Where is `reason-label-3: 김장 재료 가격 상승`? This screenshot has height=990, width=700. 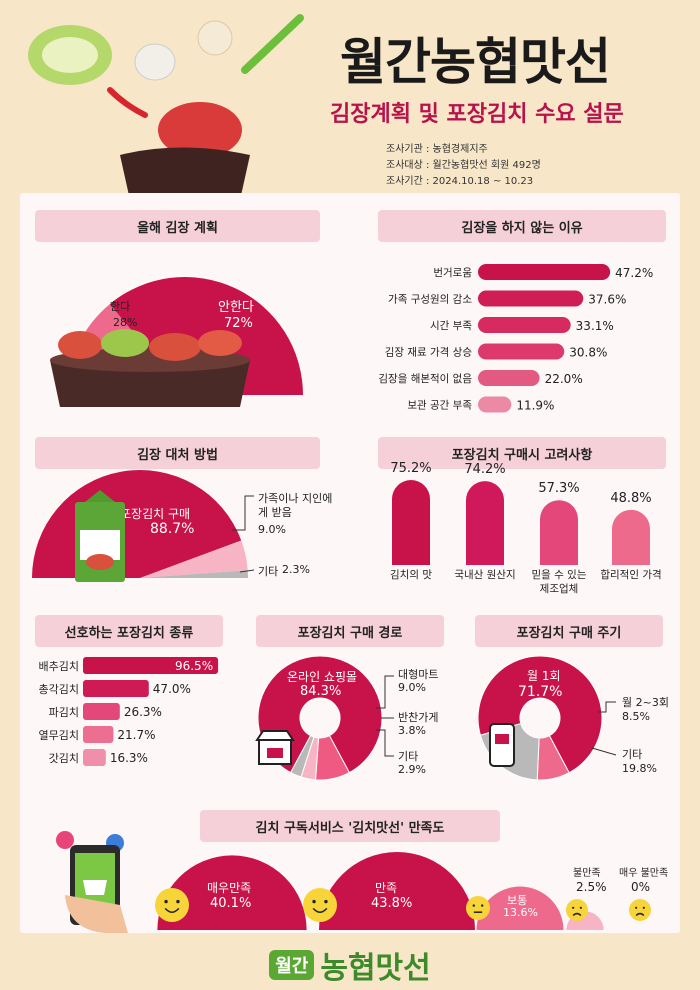 reason-label-3: 김장 재료 가격 상승 is located at coordinates (429, 352).